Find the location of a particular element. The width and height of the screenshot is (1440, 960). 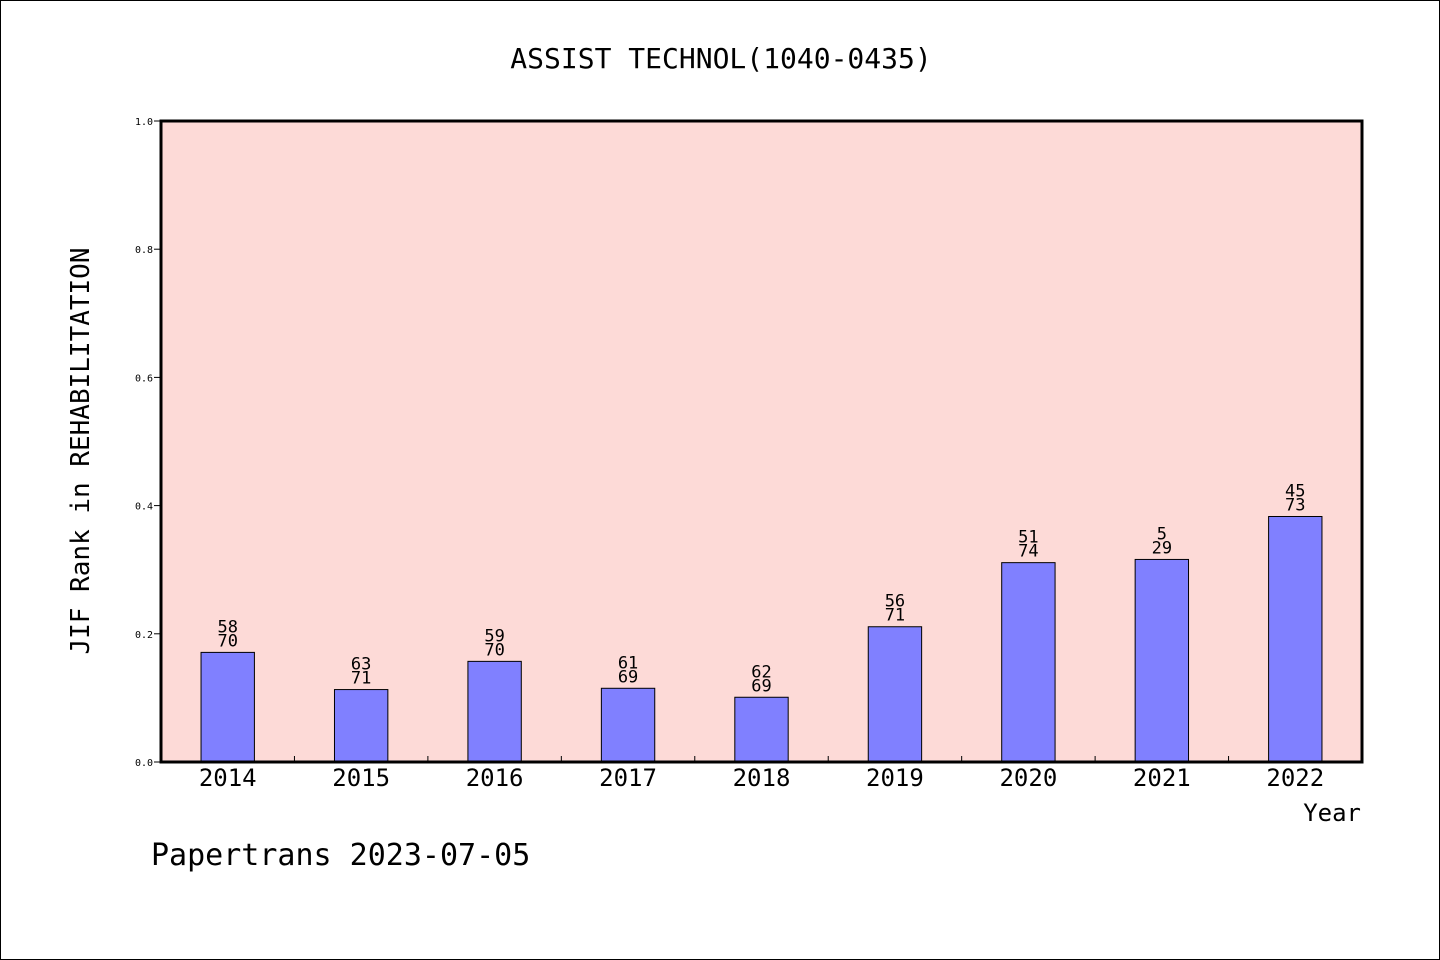

rank-label-top: 5 is located at coordinates (1162, 534).